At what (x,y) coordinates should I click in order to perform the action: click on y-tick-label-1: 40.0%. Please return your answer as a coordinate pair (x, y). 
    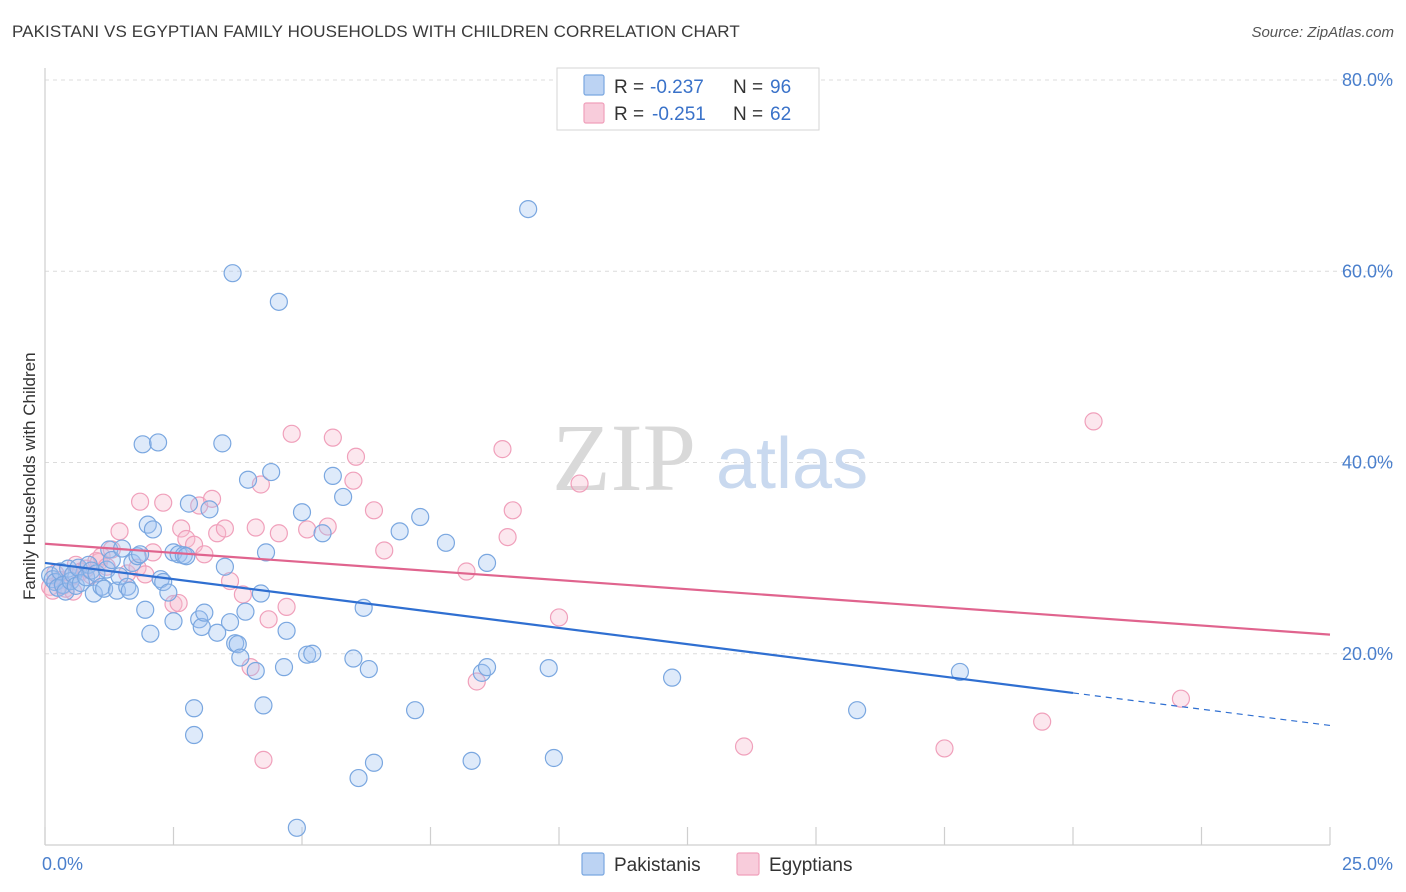
    Looking at the image, I should click on (1367, 463).